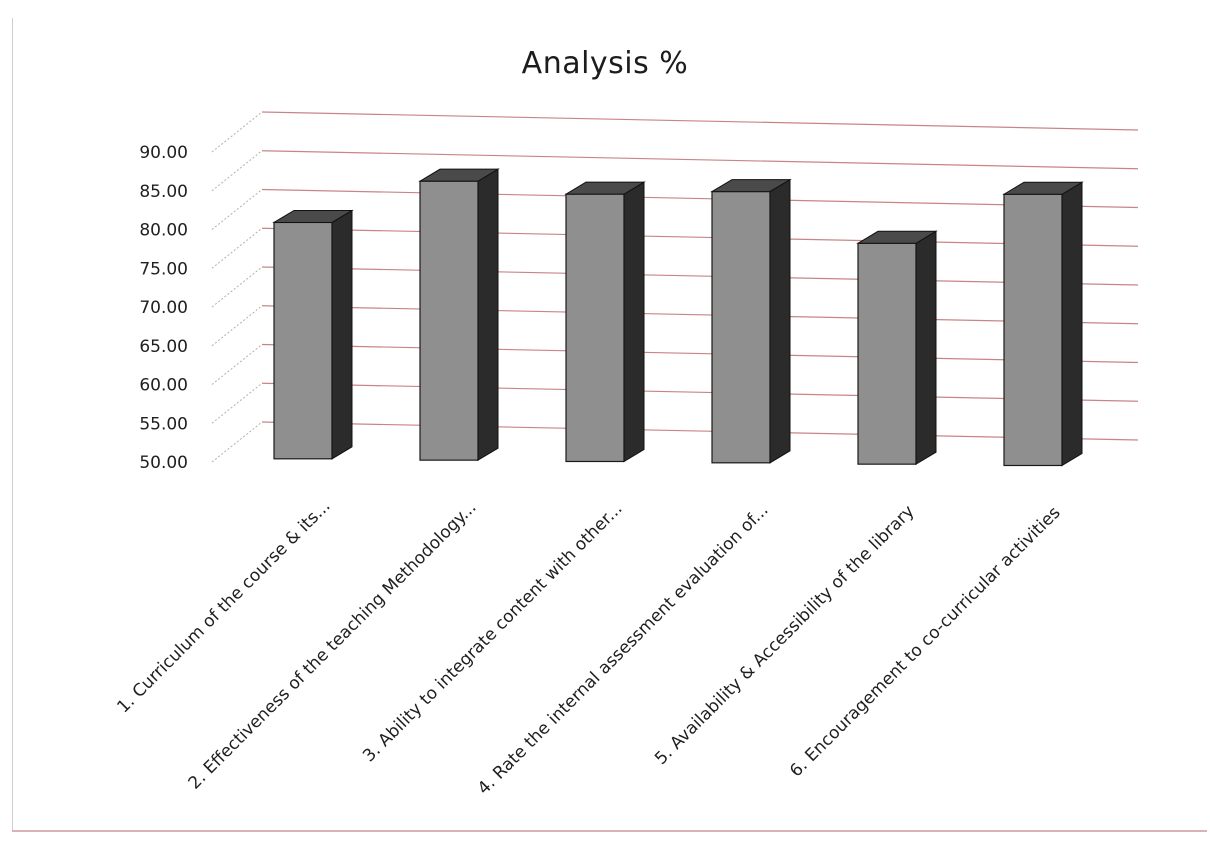 This screenshot has height=850, width=1210. I want to click on y-tick-label: 80.00, so click(163, 231).